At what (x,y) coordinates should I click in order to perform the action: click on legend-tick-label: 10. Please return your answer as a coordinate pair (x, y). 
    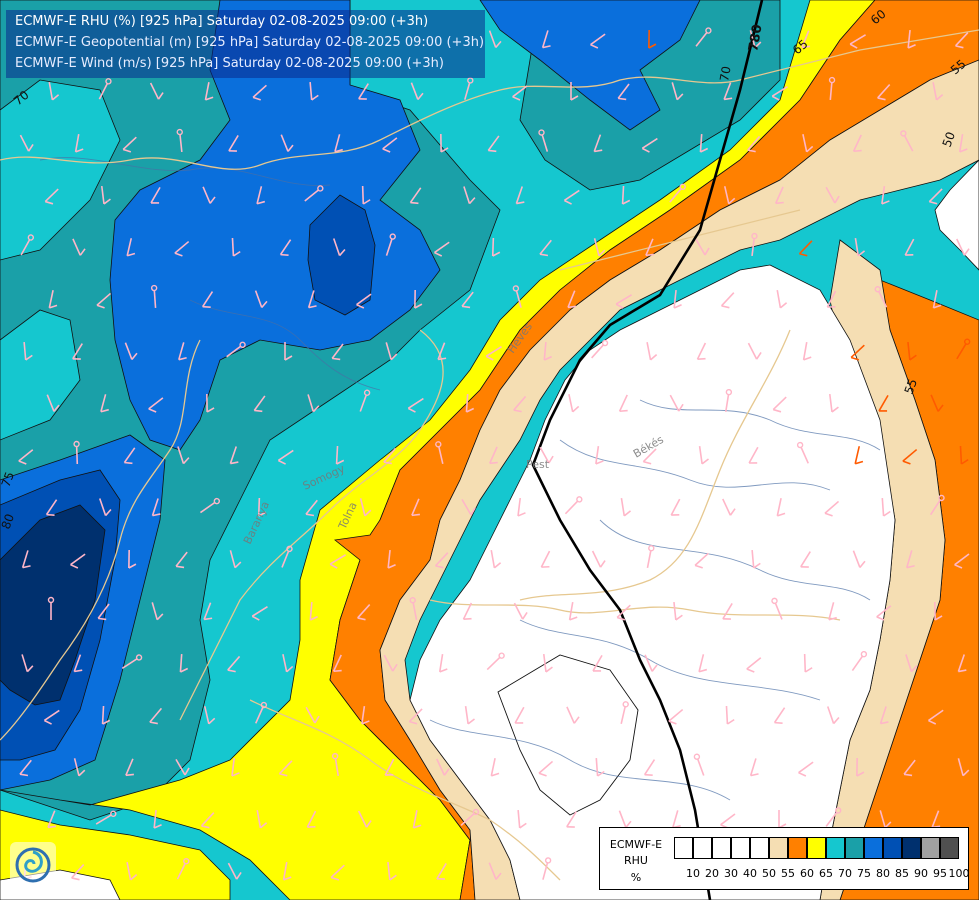
    Looking at the image, I should click on (693, 873).